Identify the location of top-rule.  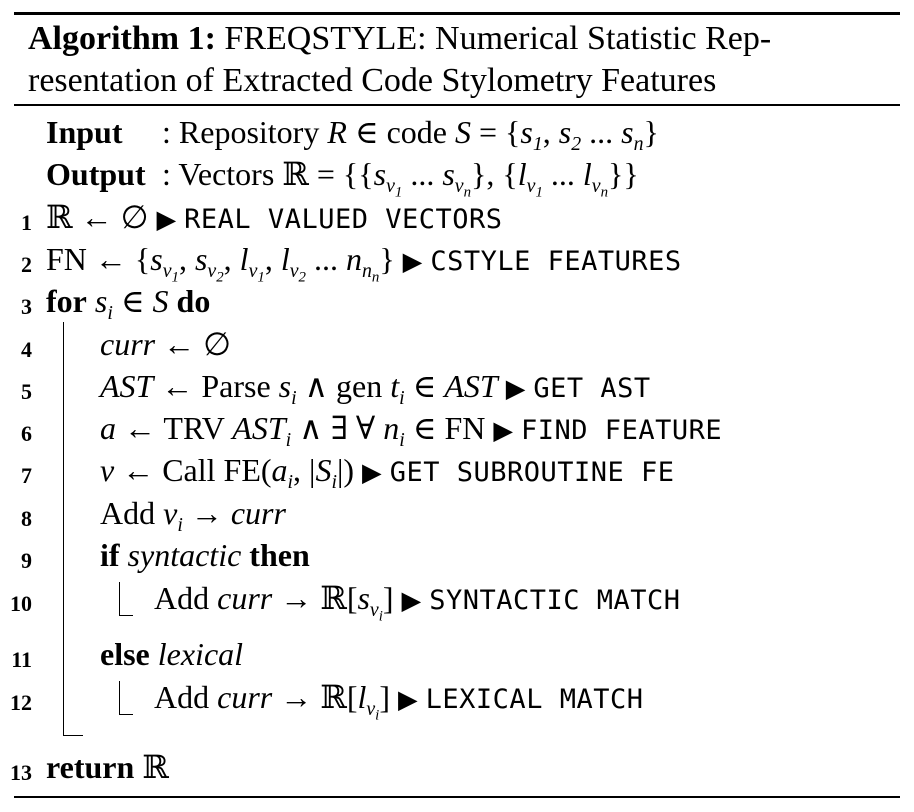
(457, 13).